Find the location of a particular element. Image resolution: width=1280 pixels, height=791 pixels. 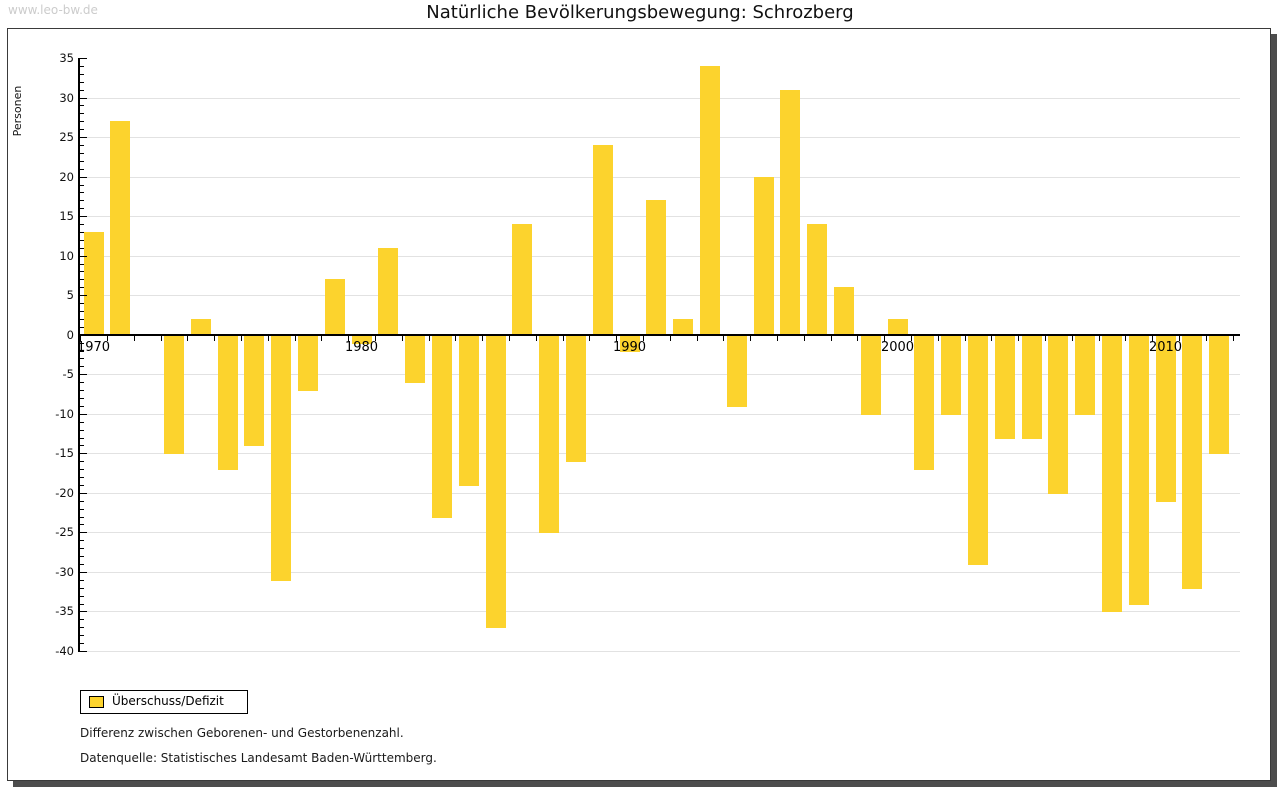

x-axis-line is located at coordinates (660, 334).